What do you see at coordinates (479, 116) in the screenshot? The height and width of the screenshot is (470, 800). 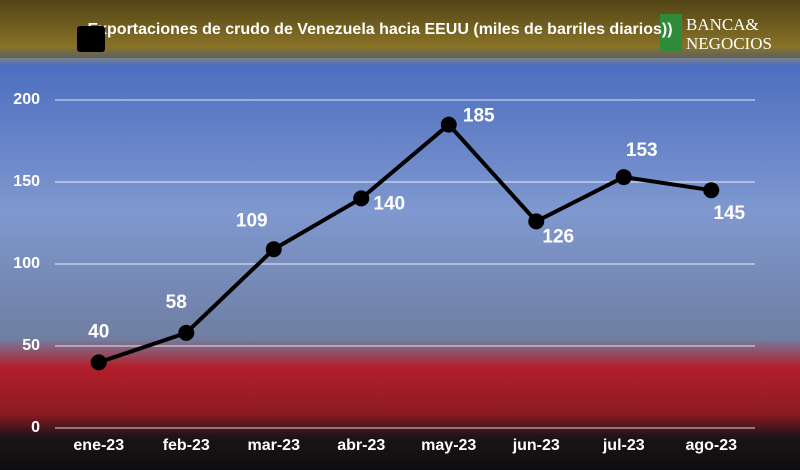 I see `value-label: 185` at bounding box center [479, 116].